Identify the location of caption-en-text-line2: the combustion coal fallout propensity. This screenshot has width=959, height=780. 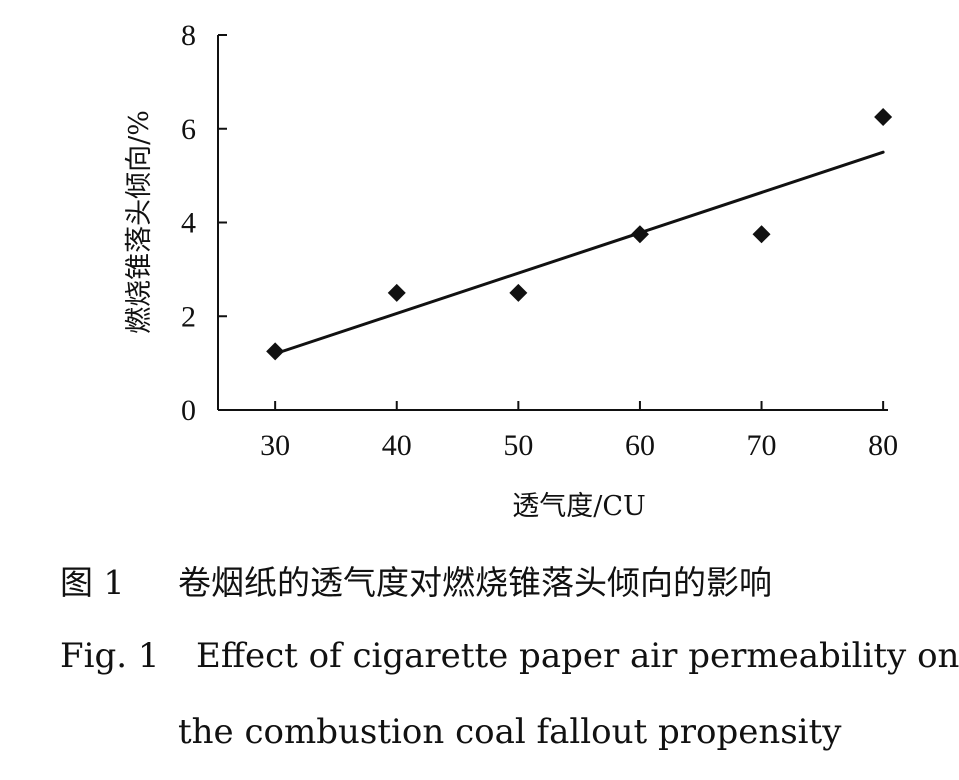
(510, 732).